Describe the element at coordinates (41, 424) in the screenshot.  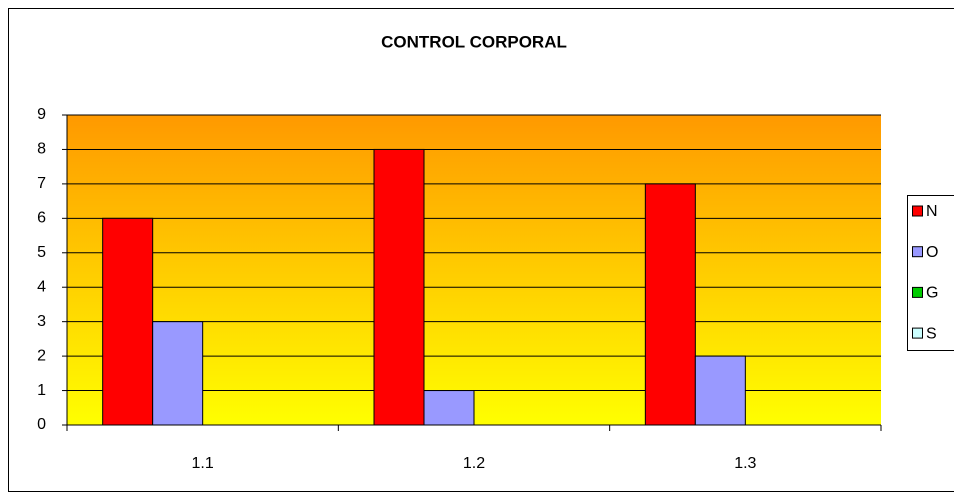
I see `y-tick-label: 0` at that location.